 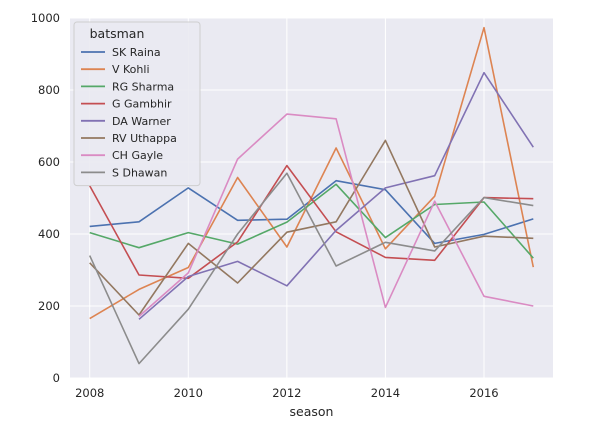 What do you see at coordinates (139, 172) in the screenshot?
I see `legend-label: S Dhawan` at bounding box center [139, 172].